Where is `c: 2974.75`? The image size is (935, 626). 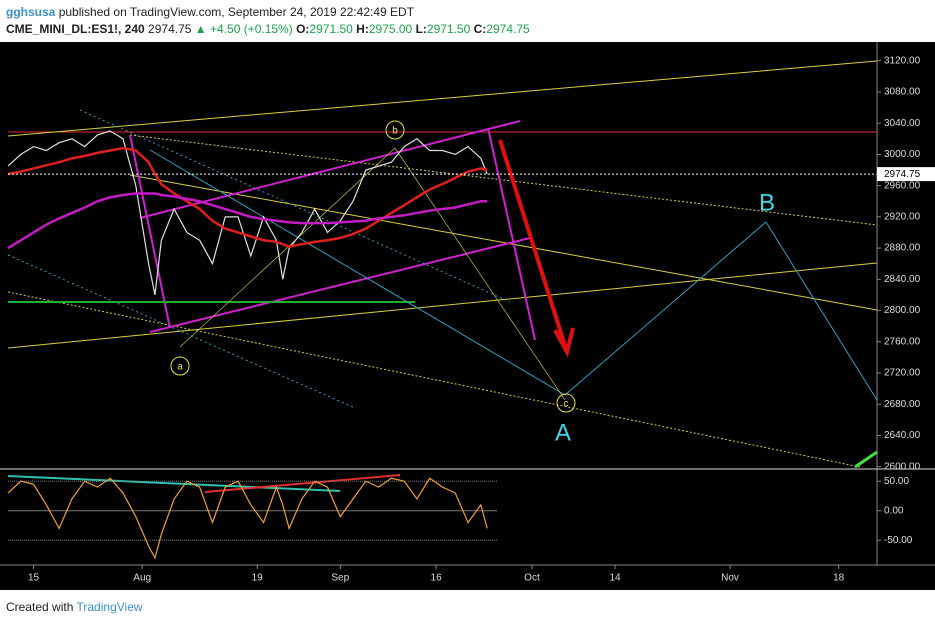
c: 2974.75 is located at coordinates (508, 29).